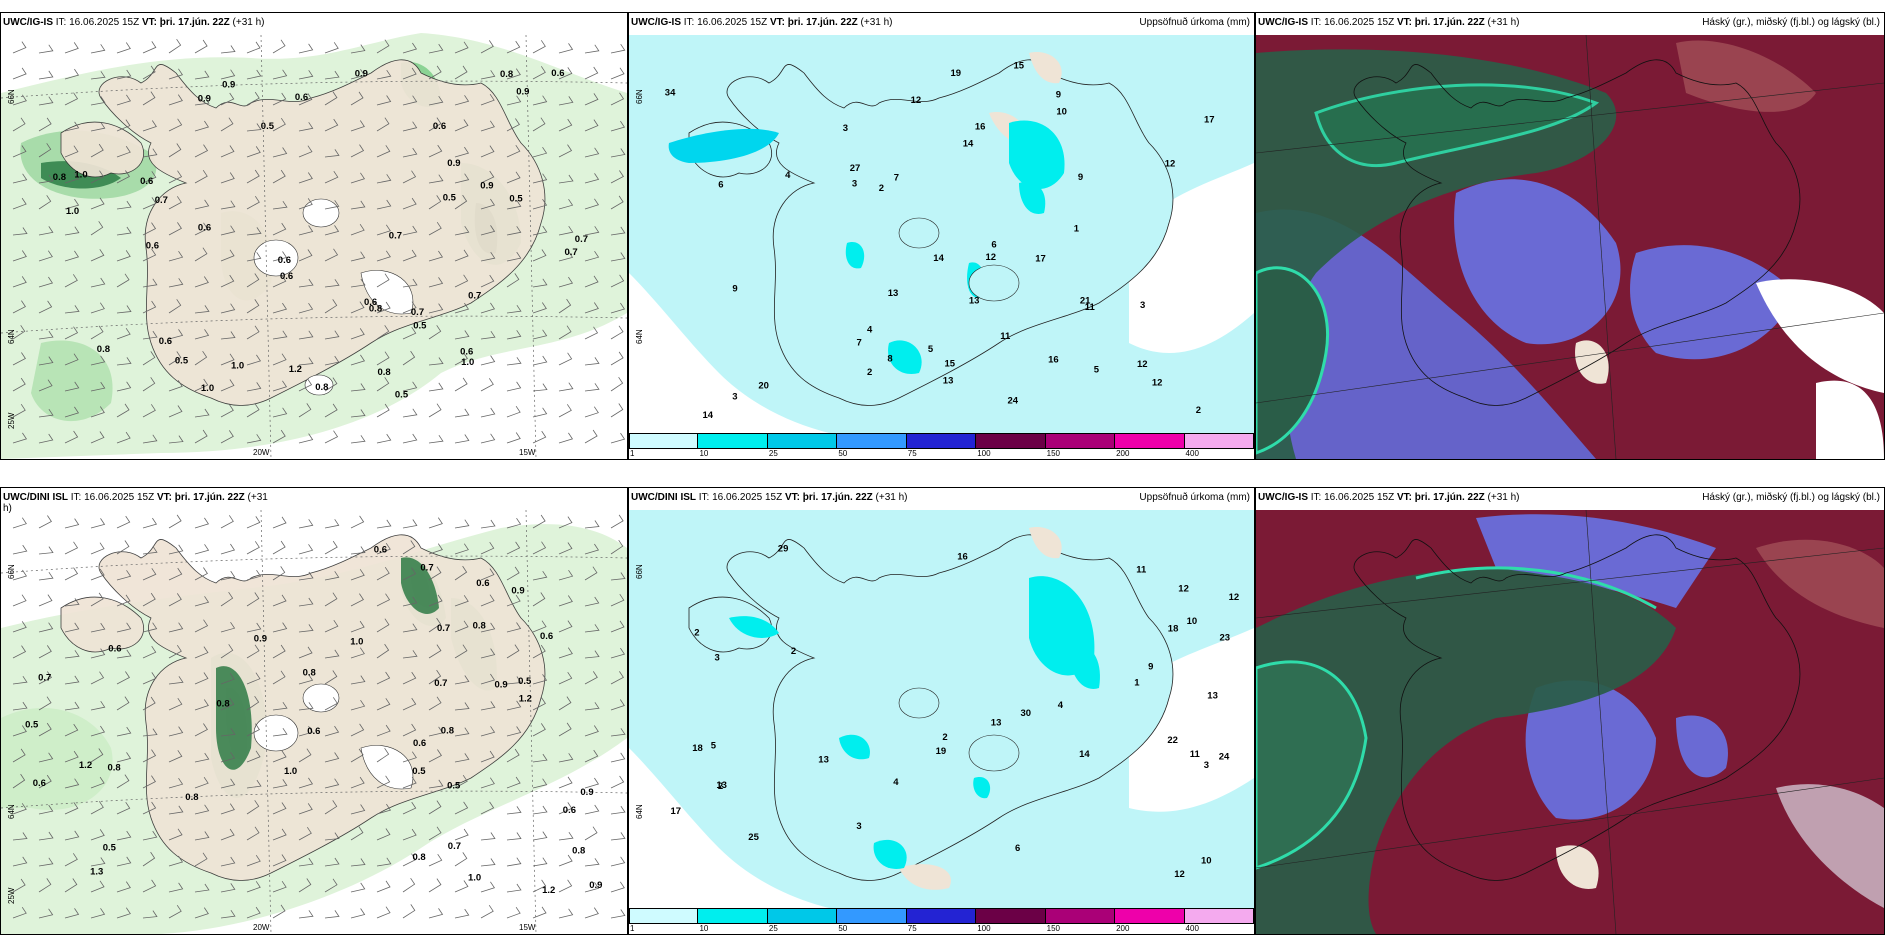 The height and width of the screenshot is (950, 1900). I want to click on precip-value-label: 3, so click(854, 184).